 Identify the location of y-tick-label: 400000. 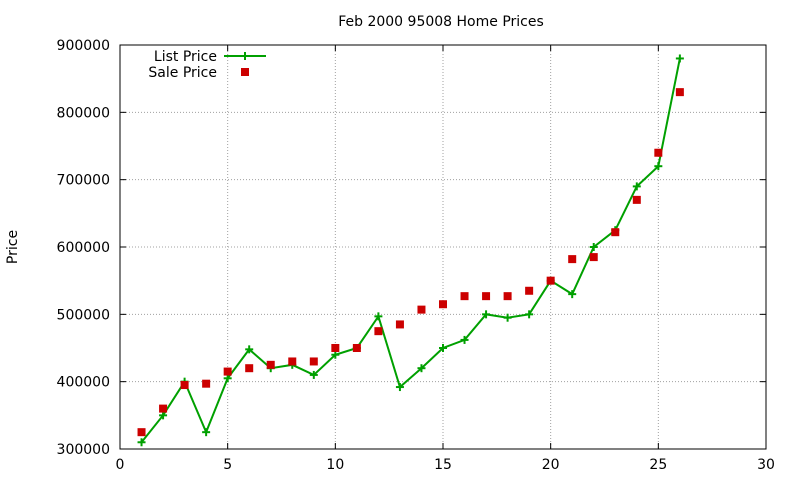
(83, 383).